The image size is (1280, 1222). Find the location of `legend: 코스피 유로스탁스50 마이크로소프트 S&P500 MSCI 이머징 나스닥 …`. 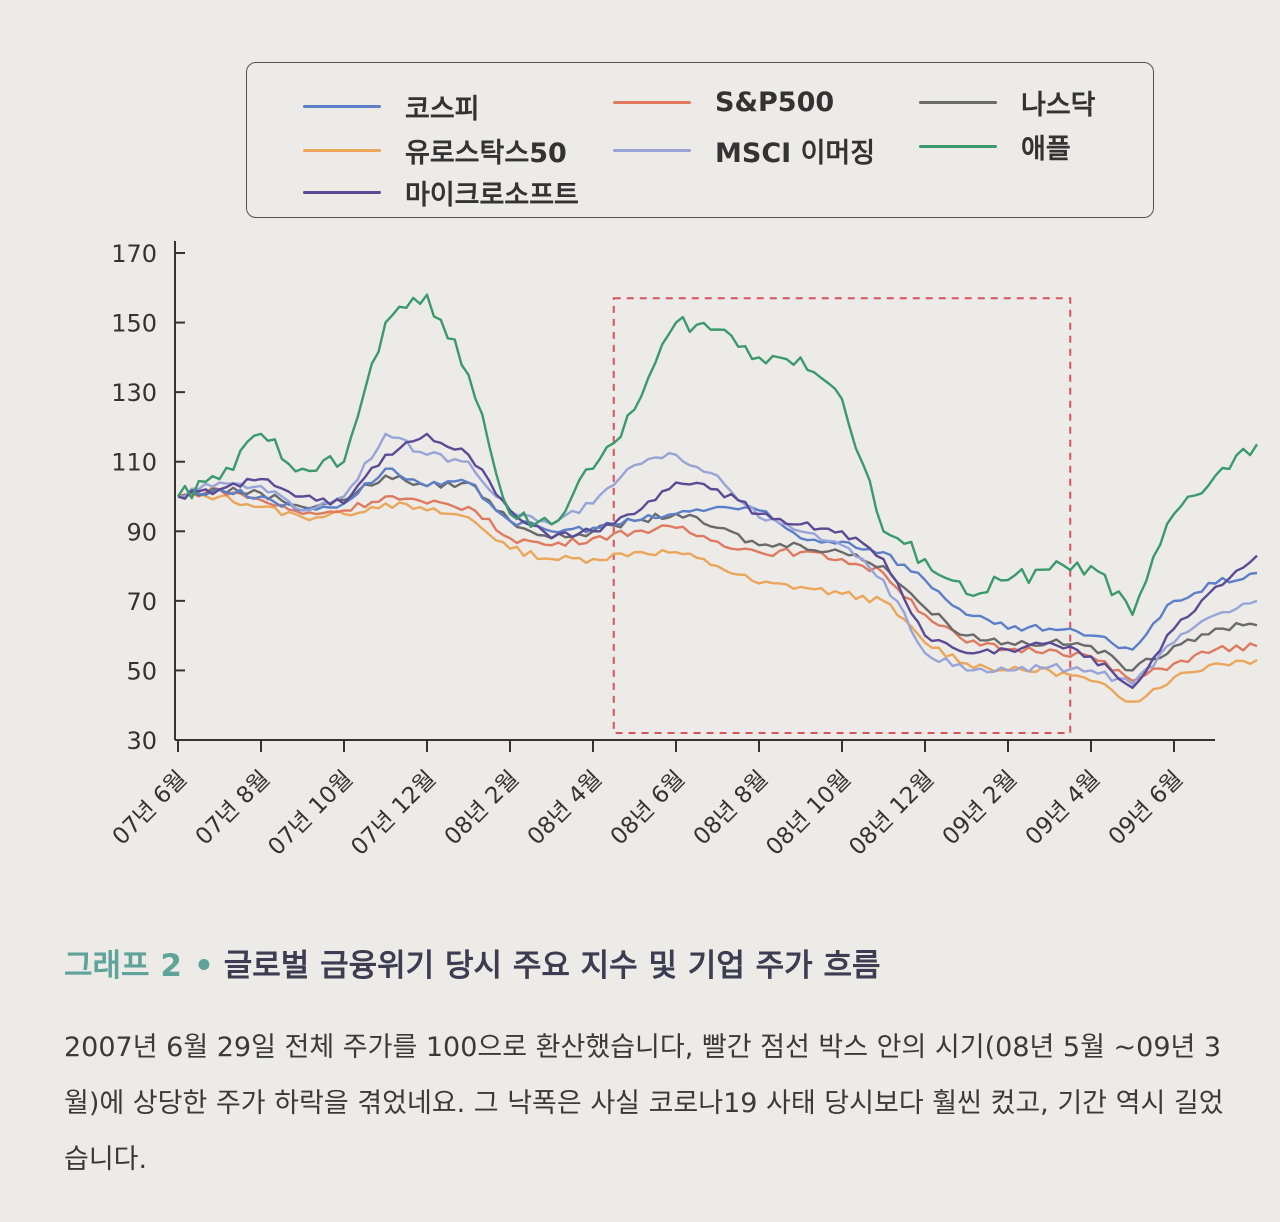

legend: 코스피 유로스탁스50 마이크로소프트 S&P500 MSCI 이머징 나스닥 … is located at coordinates (700, 140).